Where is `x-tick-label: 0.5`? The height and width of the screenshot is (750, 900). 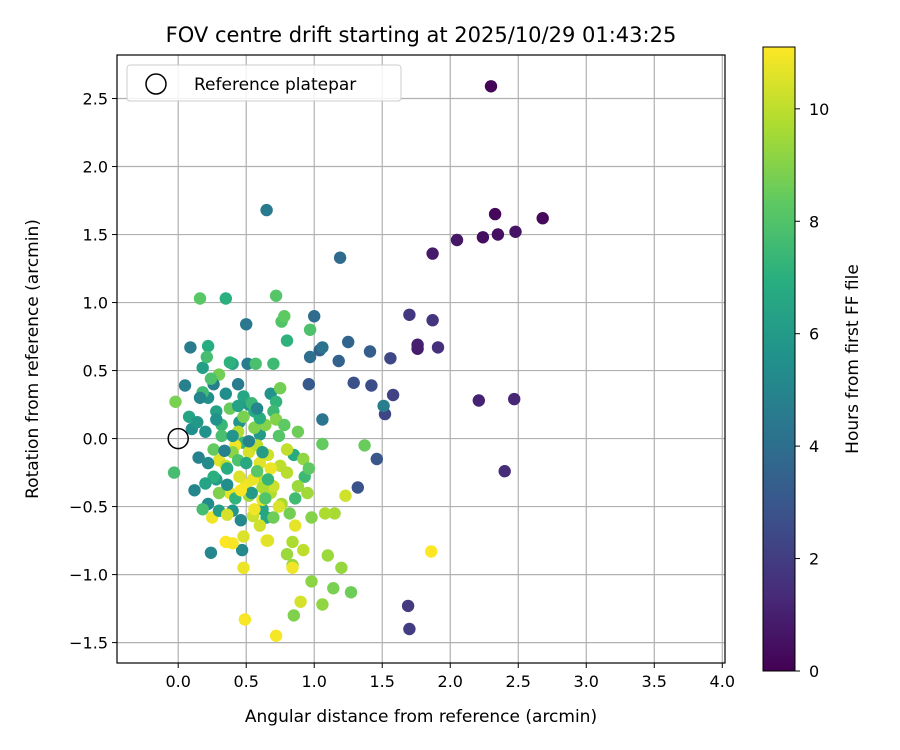
x-tick-label: 0.5 is located at coordinates (245, 681).